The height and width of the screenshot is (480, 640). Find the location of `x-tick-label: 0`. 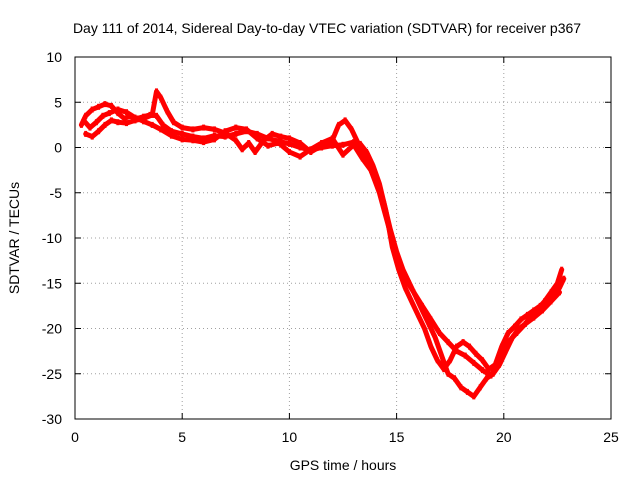

x-tick-label: 0 is located at coordinates (75, 437).